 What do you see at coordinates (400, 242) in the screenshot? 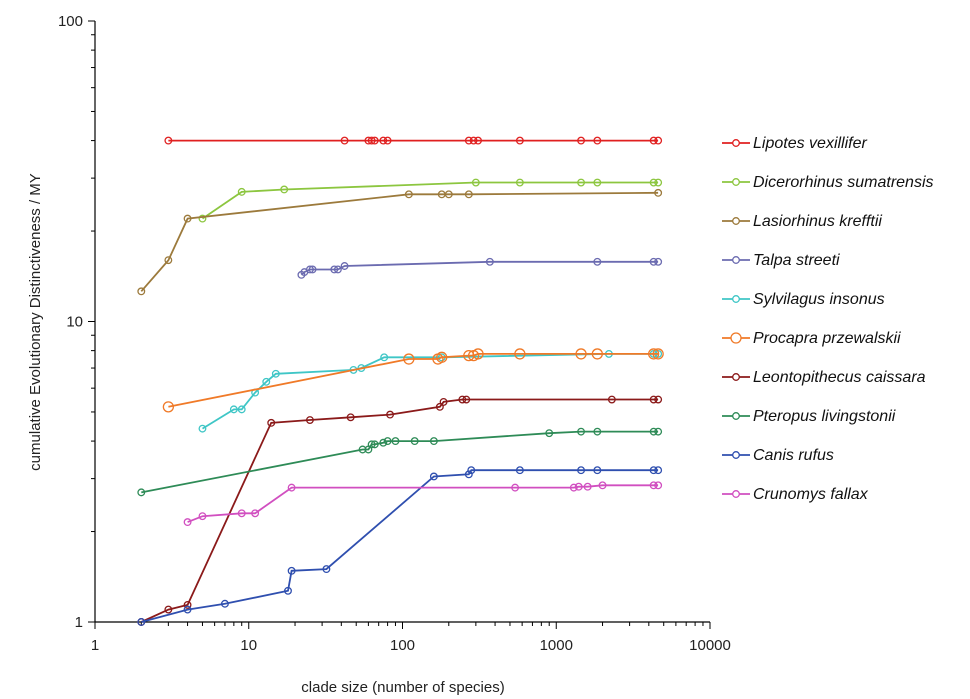
I see `series-lasiorhinus-krefftii` at bounding box center [400, 242].